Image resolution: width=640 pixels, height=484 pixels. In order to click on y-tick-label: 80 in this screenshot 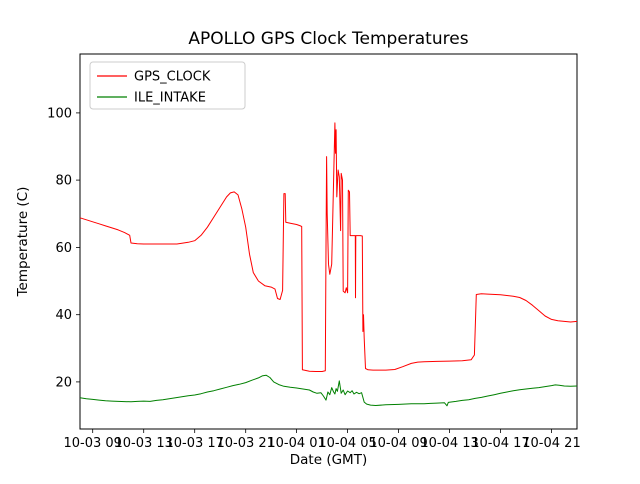, I will do `click(63, 181)`.